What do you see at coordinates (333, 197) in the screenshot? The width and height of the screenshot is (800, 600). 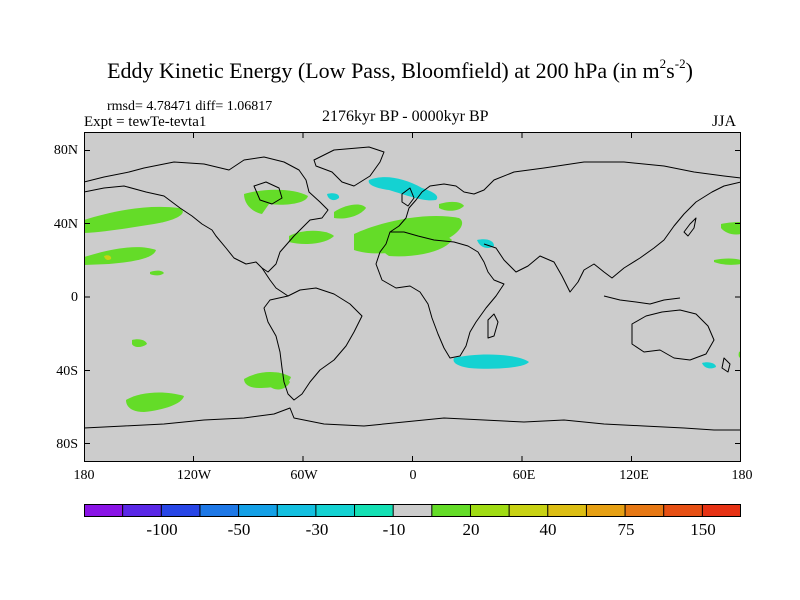 I see `blob-mid-atlantic-small` at bounding box center [333, 197].